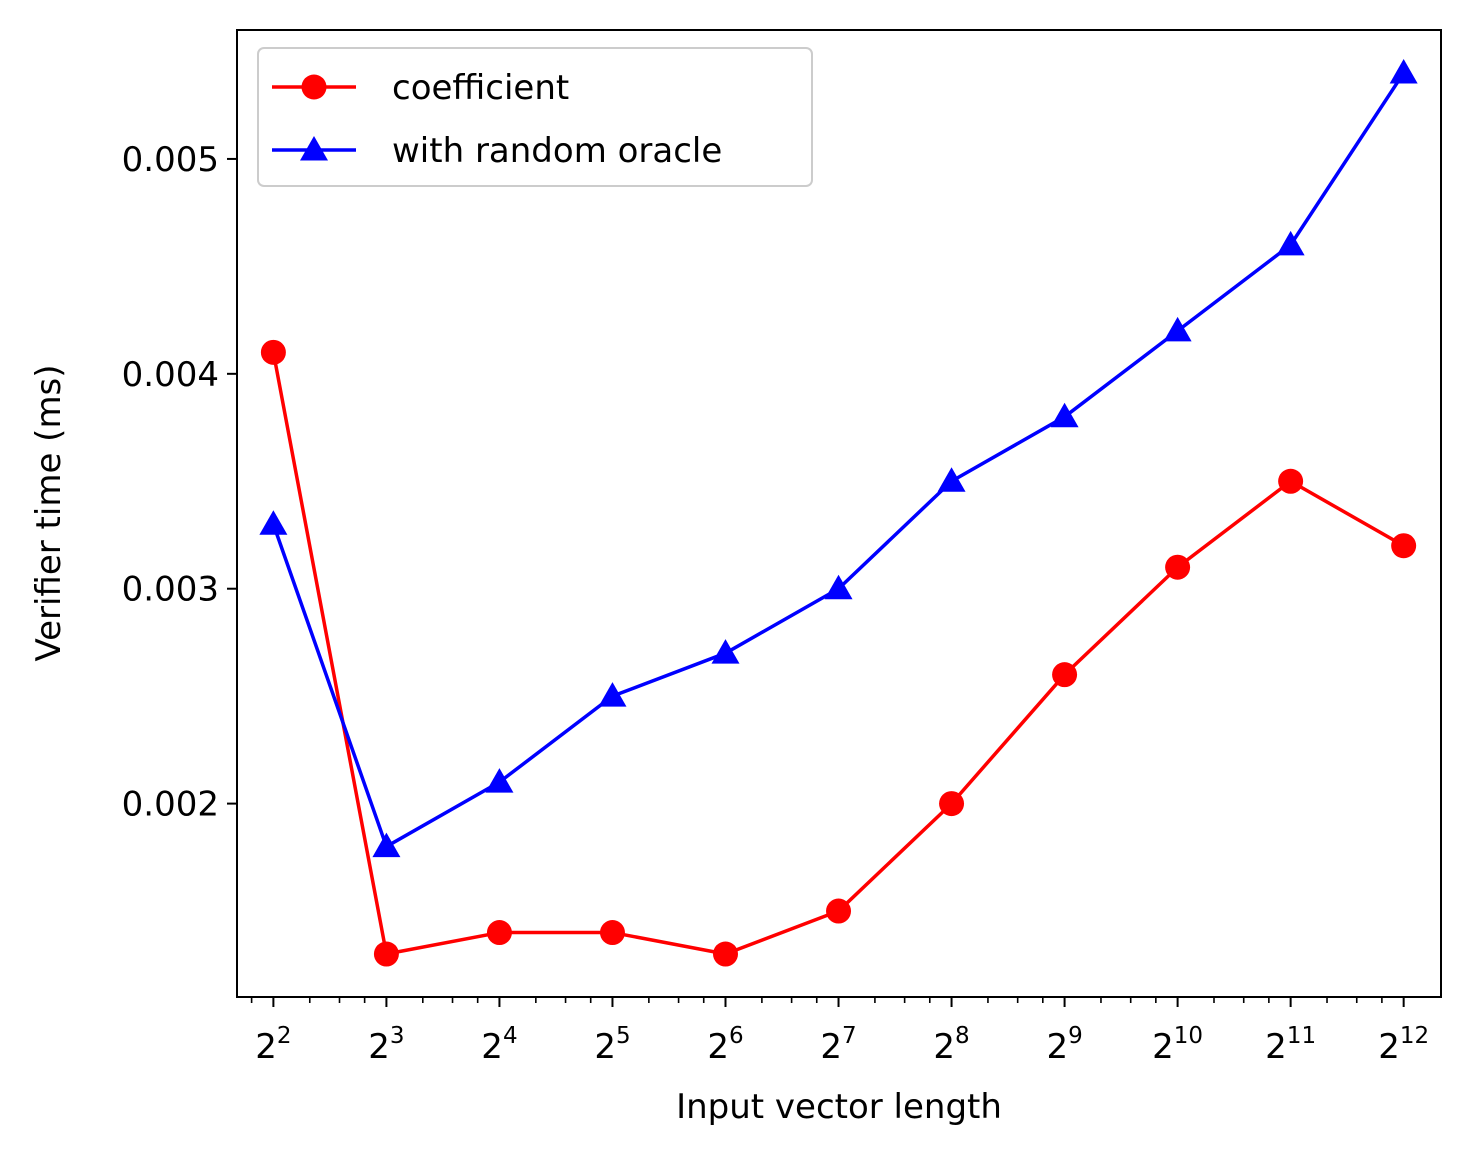 This screenshot has width=1471, height=1156. What do you see at coordinates (170, 375) in the screenshot?
I see `y-tick-label: 0.004` at bounding box center [170, 375].